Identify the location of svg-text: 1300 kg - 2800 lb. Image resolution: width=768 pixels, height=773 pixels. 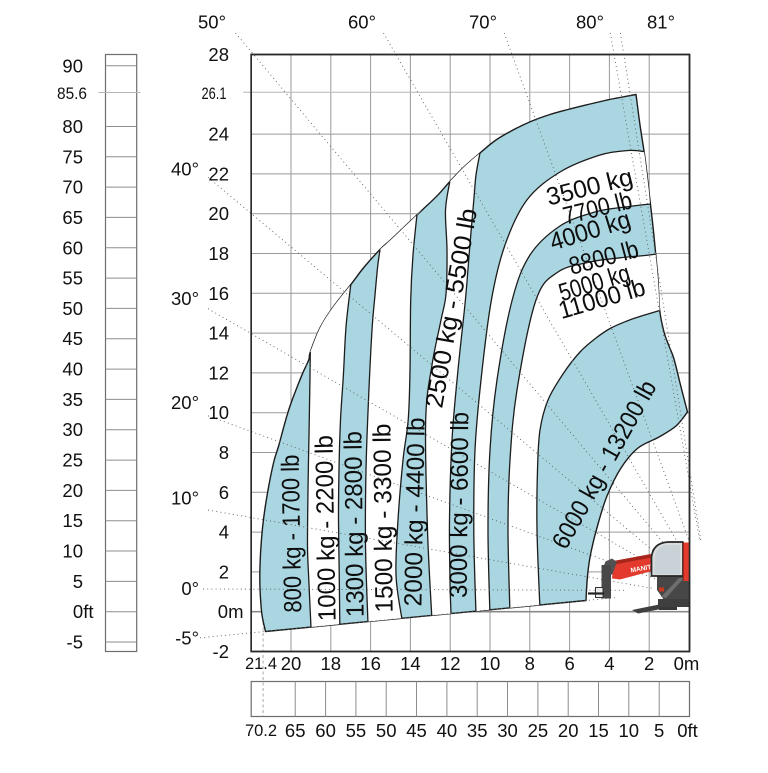
(354, 524).